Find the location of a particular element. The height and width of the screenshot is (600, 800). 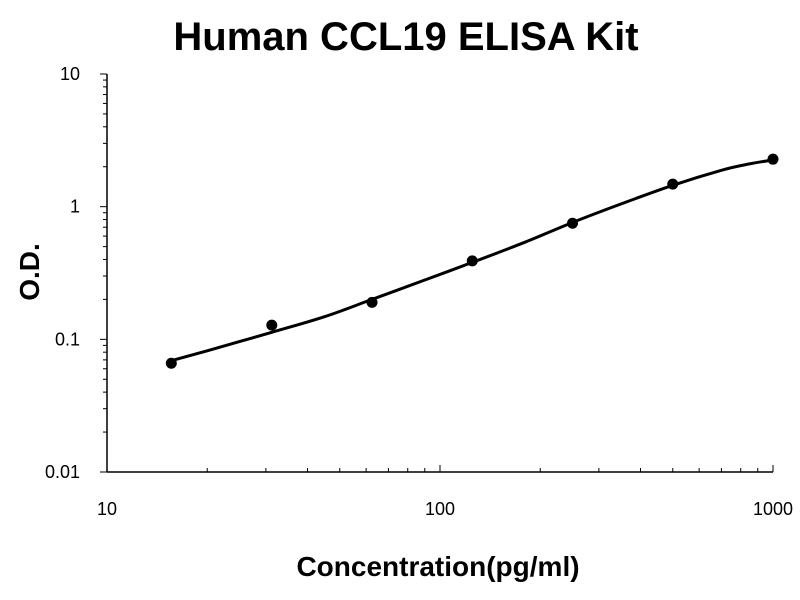

y-tick-label: 0.01 is located at coordinates (62, 472).